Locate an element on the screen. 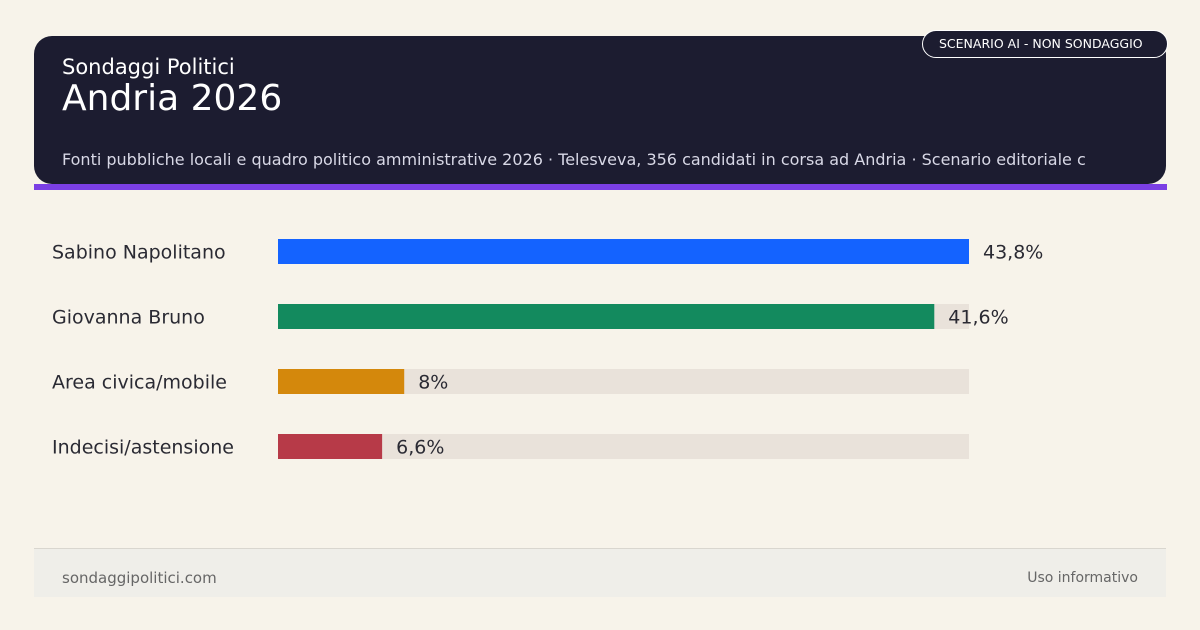 The width and height of the screenshot is (1200, 630). brand-name: Sondaggi Politici is located at coordinates (148, 67).